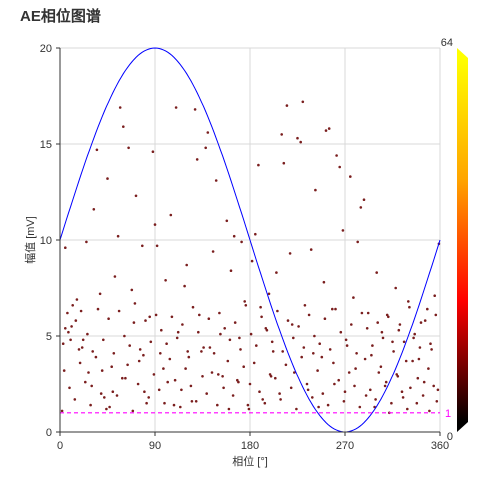  What do you see at coordinates (49, 433) in the screenshot?
I see `y-tick-label: 0` at bounding box center [49, 433].